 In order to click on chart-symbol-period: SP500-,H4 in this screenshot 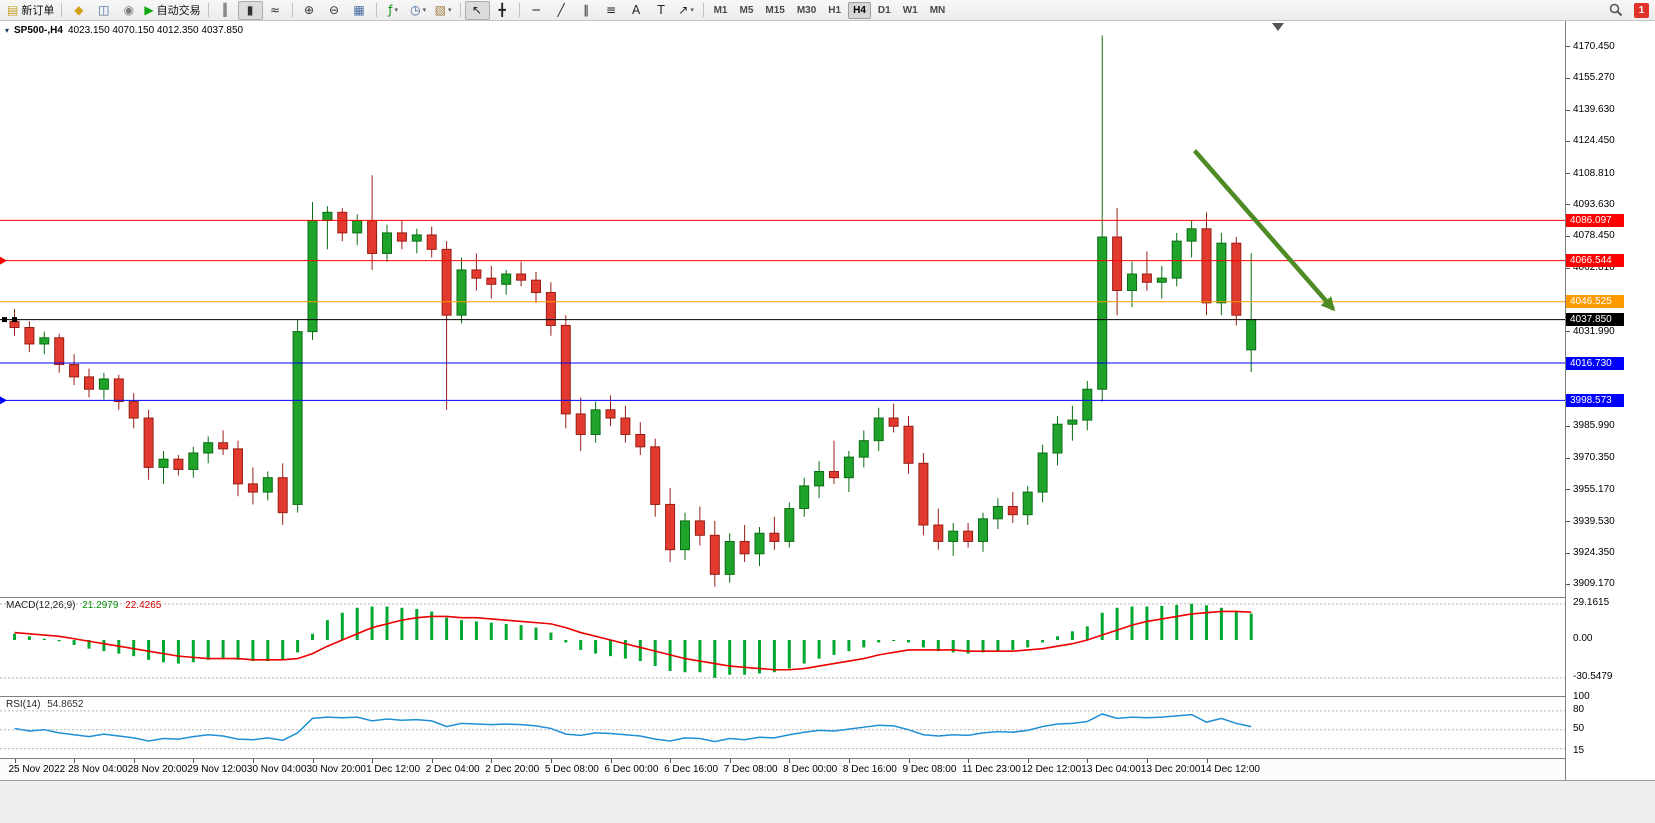, I will do `click(38, 30)`.